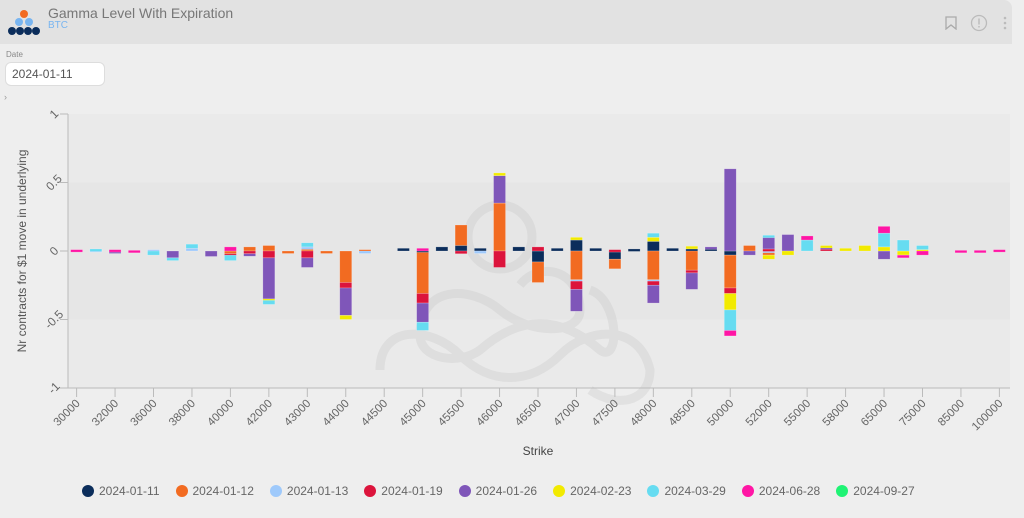 Image resolution: width=1024 pixels, height=518 pixels. Describe the element at coordinates (121, 490) in the screenshot. I see `legend-item: 2024-01-11` at that location.